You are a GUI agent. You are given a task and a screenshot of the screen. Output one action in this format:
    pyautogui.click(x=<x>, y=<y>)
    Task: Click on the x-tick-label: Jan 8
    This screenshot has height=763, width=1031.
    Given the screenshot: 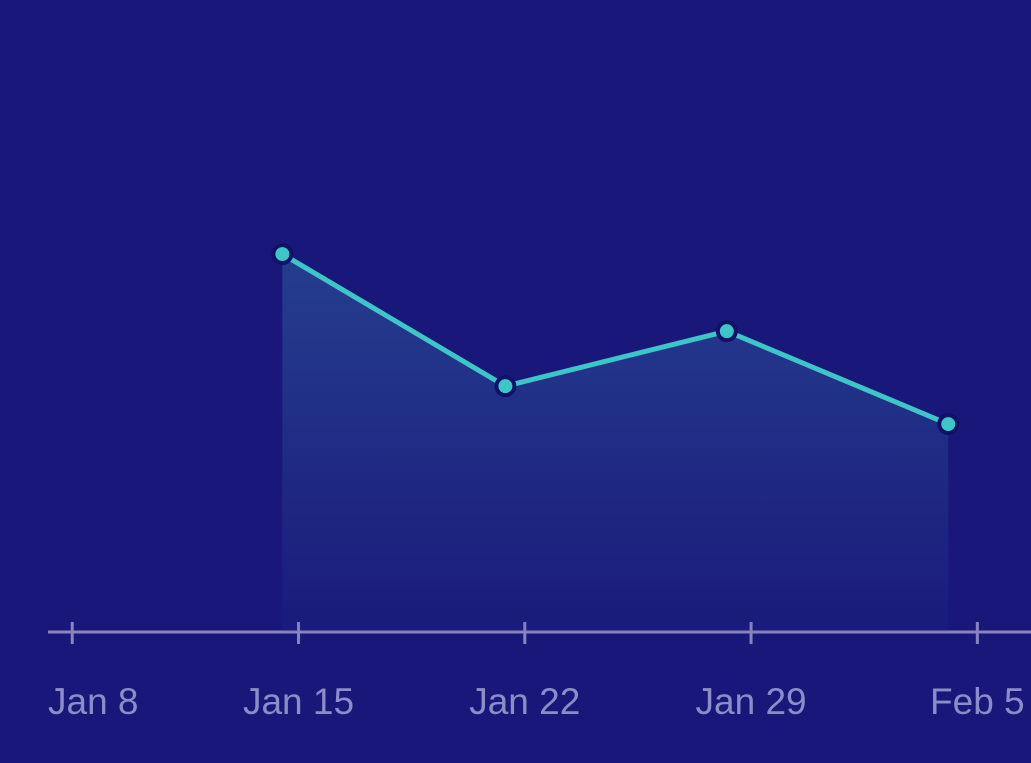 What is the action you would take?
    pyautogui.click(x=93, y=701)
    